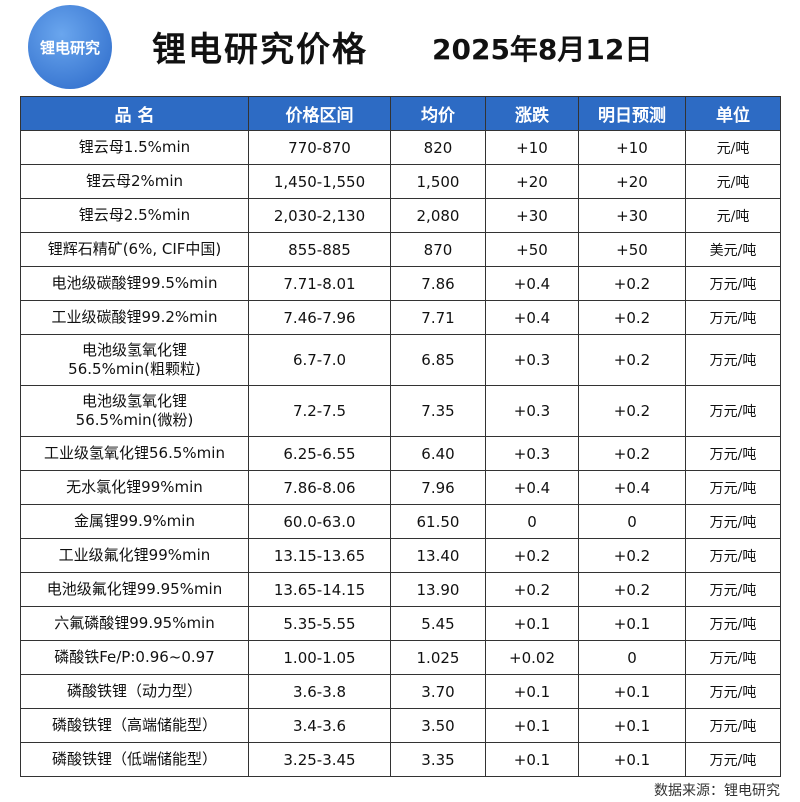  I want to click on table-row: 工业级氟化锂99%min 13.15-13.65 13.40 +0.2 +0.2 万元/吨, so click(400, 555).